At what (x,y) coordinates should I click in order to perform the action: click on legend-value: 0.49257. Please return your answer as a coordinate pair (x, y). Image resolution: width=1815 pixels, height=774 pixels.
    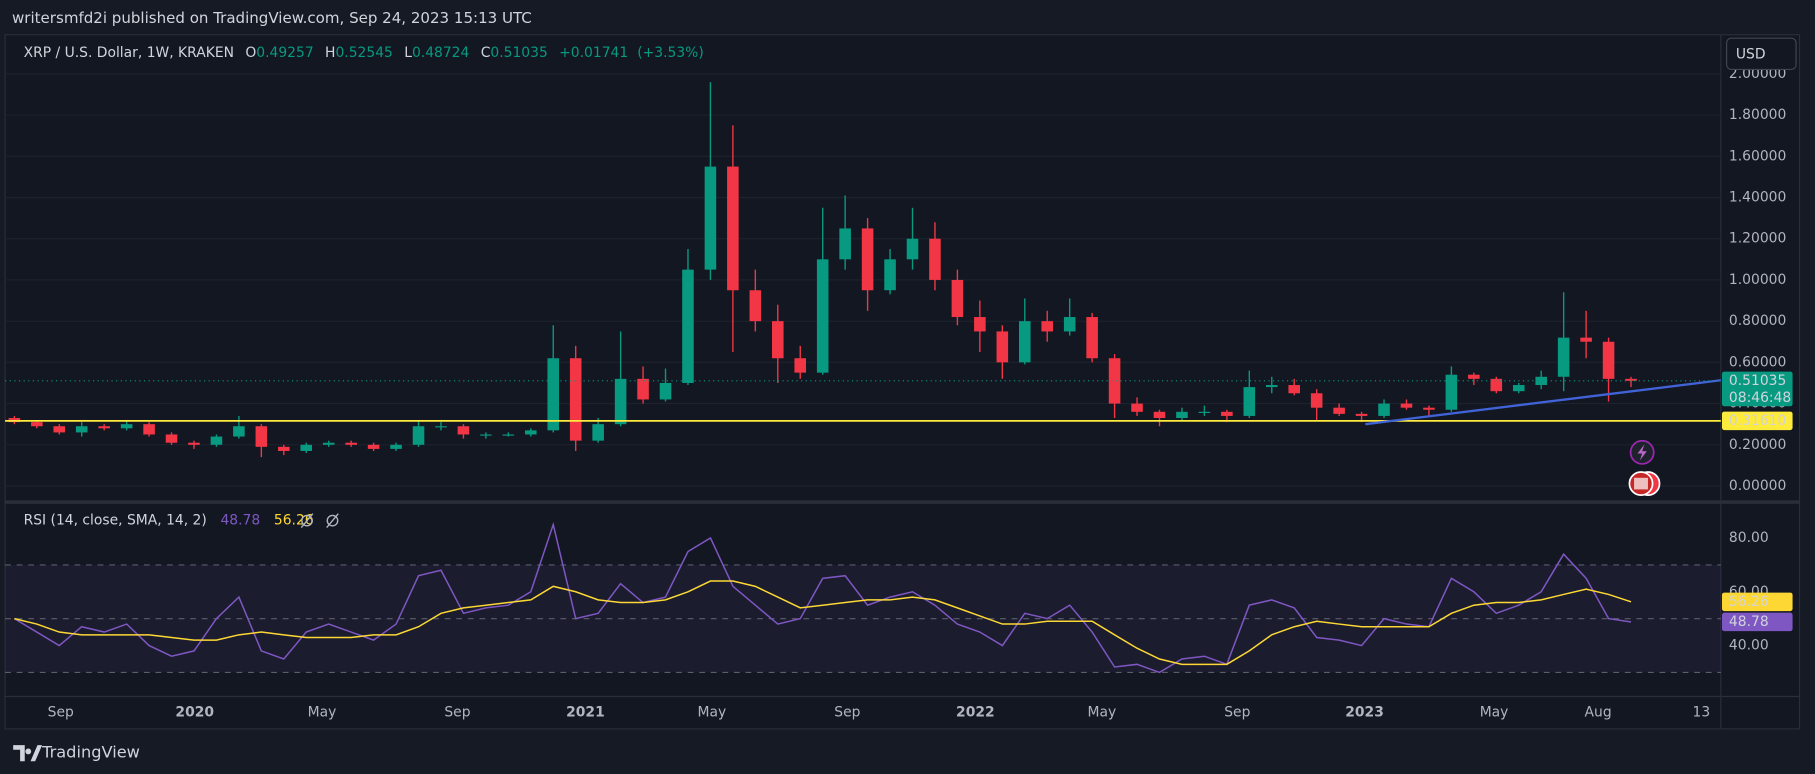
    Looking at the image, I should click on (284, 53).